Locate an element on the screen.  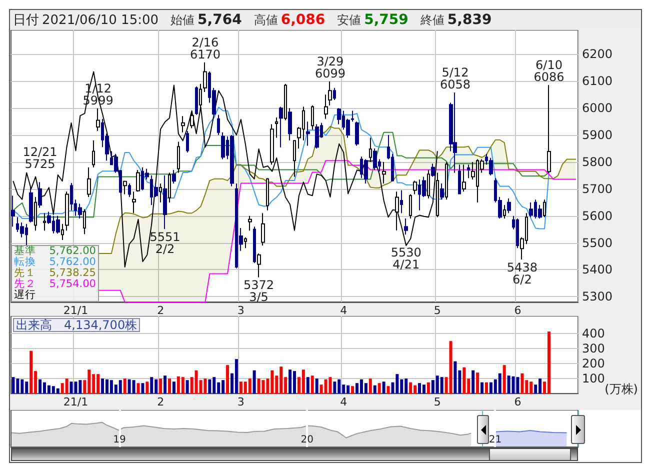
x-tick-label: 19 is located at coordinates (119, 440).